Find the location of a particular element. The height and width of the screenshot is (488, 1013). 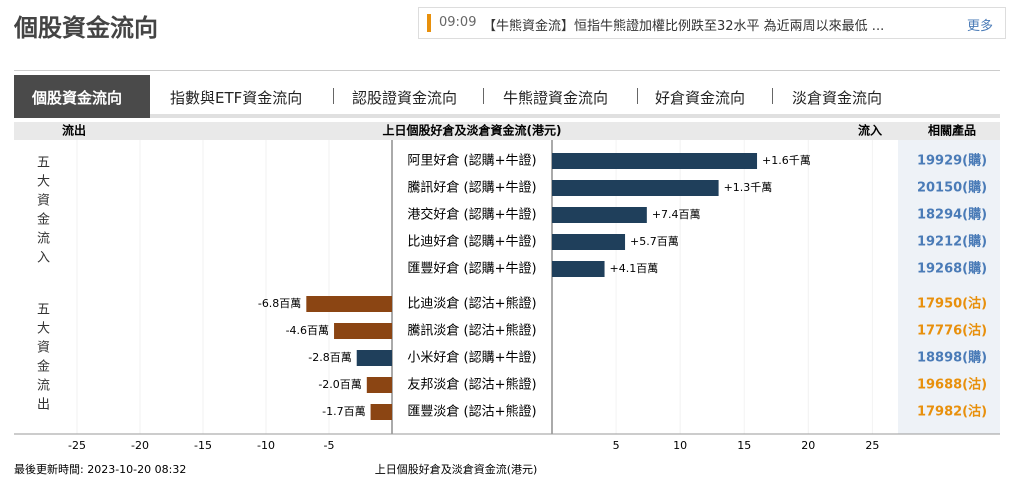

value-label: -6.8百萬 is located at coordinates (279, 303).